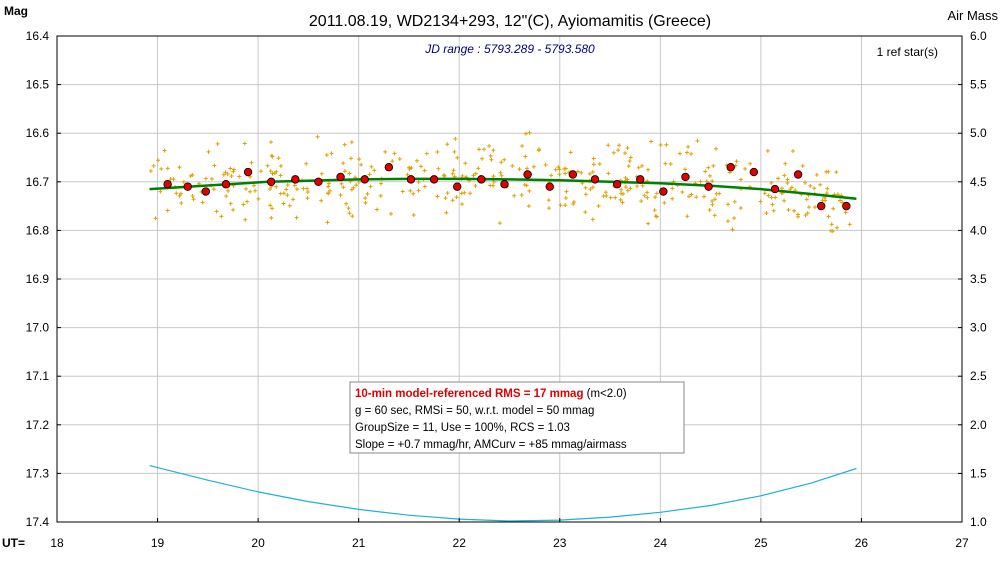 This screenshot has width=1005, height=564. I want to click on y2-tick-label: 1.5, so click(978, 473).